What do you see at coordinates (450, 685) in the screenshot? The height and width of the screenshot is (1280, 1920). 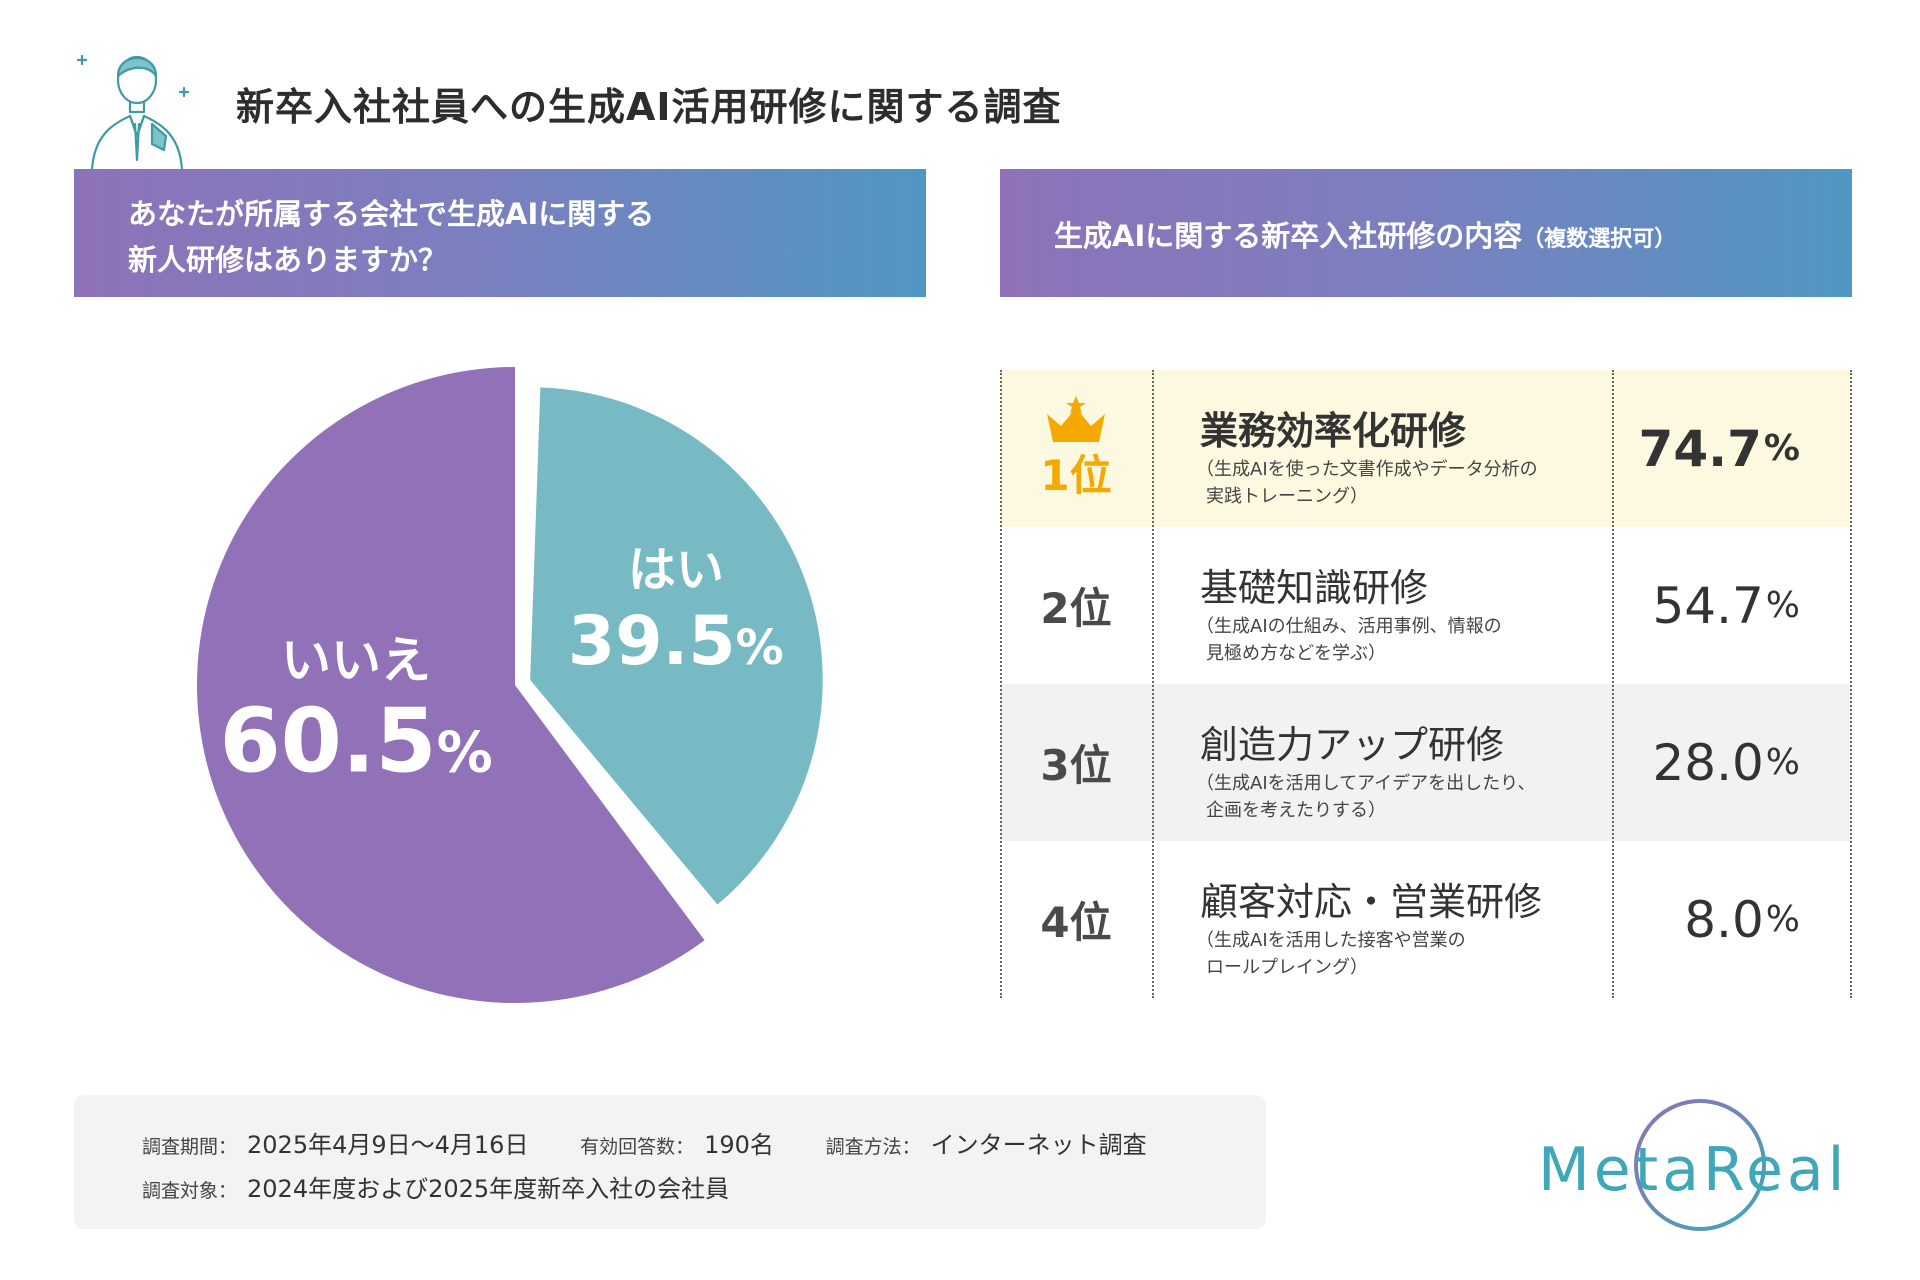 I see `pie-slice-no` at bounding box center [450, 685].